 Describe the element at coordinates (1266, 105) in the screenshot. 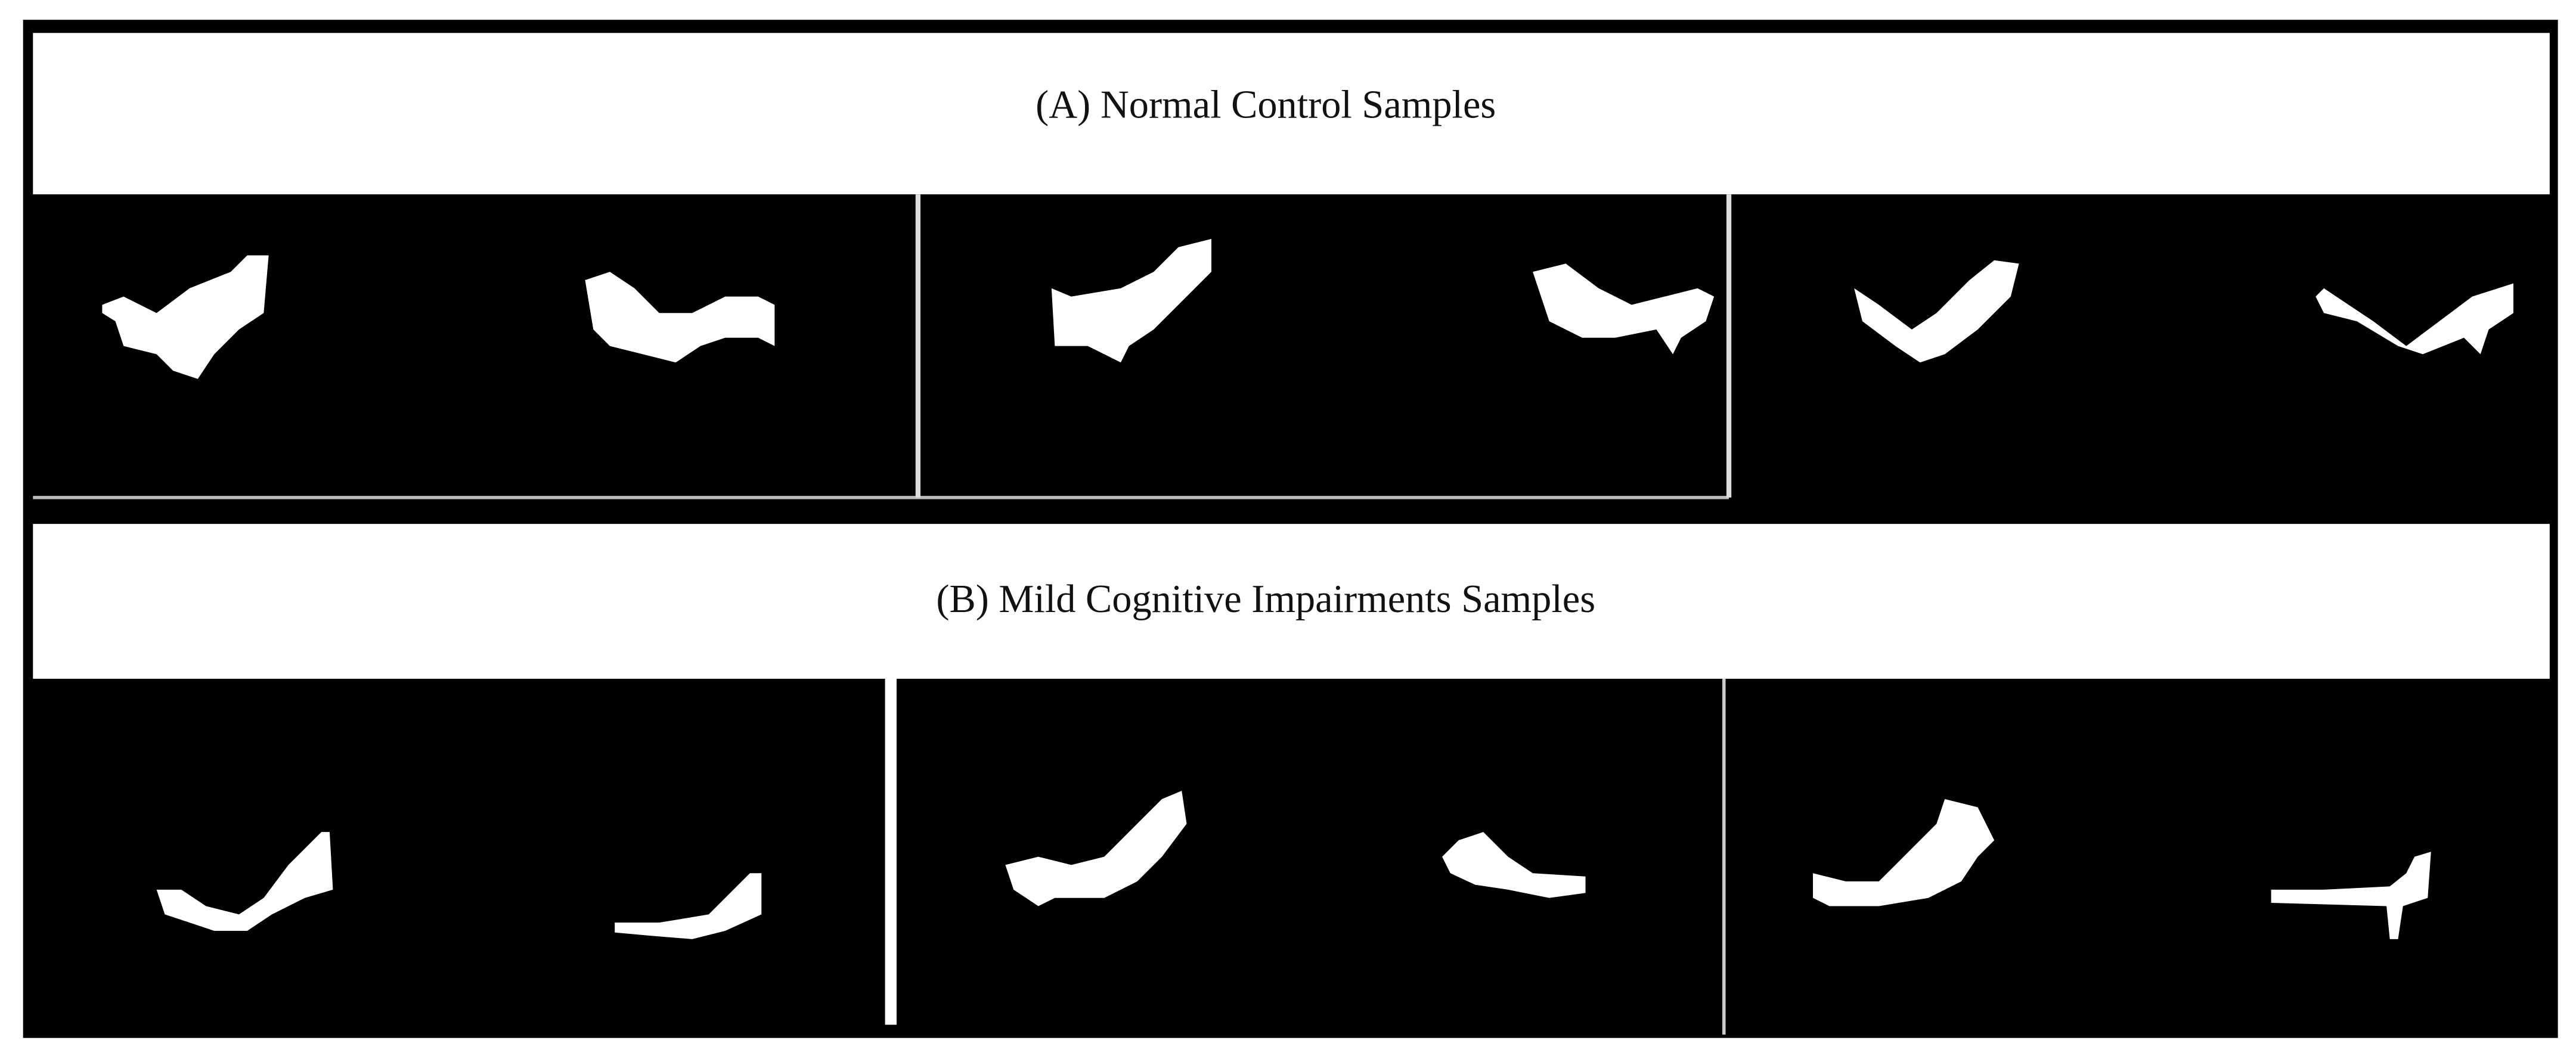

I see `panel-title: (A) Normal Control Samples` at that location.